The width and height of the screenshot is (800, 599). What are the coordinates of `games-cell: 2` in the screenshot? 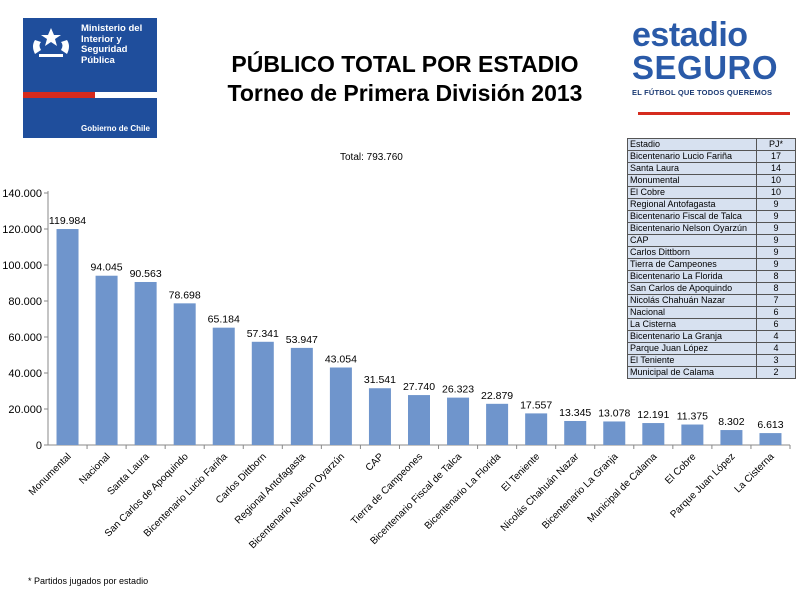 It's located at (776, 372).